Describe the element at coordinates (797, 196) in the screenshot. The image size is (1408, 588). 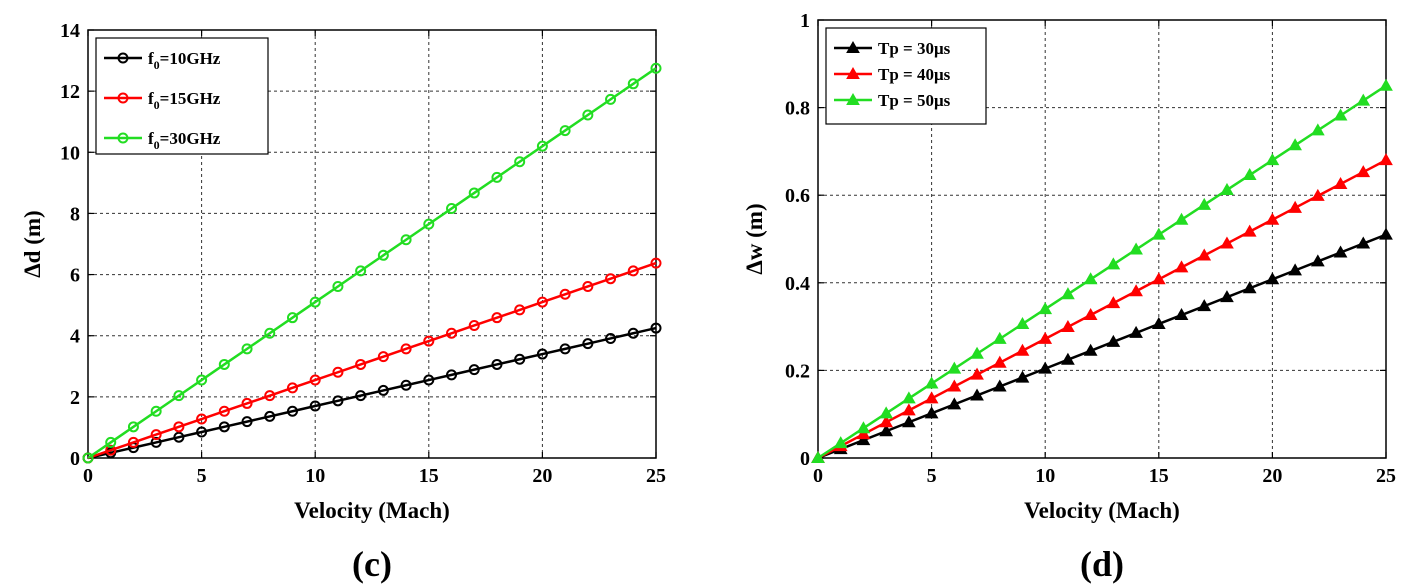
I see `y-tick-label: 0.6` at that location.